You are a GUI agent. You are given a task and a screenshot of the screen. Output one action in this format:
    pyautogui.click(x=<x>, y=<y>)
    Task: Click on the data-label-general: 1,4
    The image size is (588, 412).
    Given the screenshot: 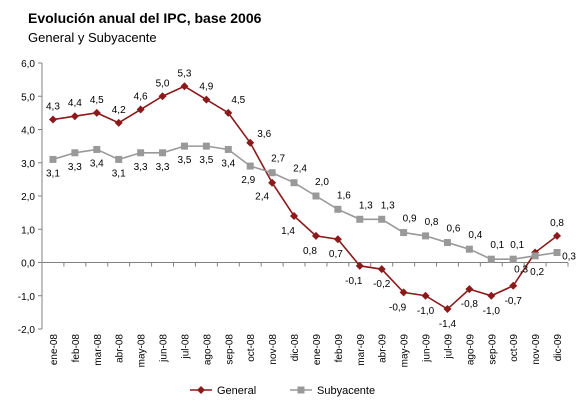 What is the action you would take?
    pyautogui.click(x=288, y=231)
    